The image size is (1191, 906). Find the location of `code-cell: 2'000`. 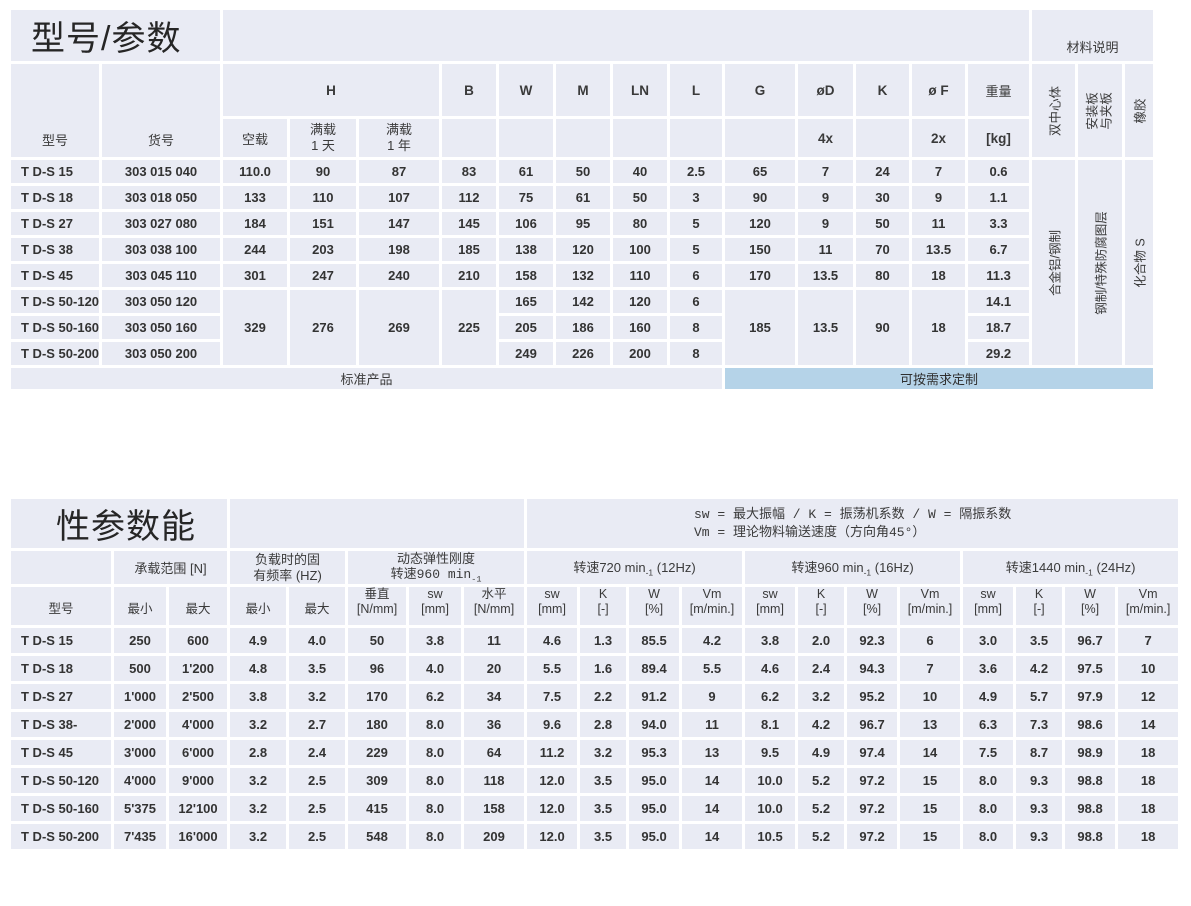

code-cell: 2'000 is located at coordinates (140, 725).